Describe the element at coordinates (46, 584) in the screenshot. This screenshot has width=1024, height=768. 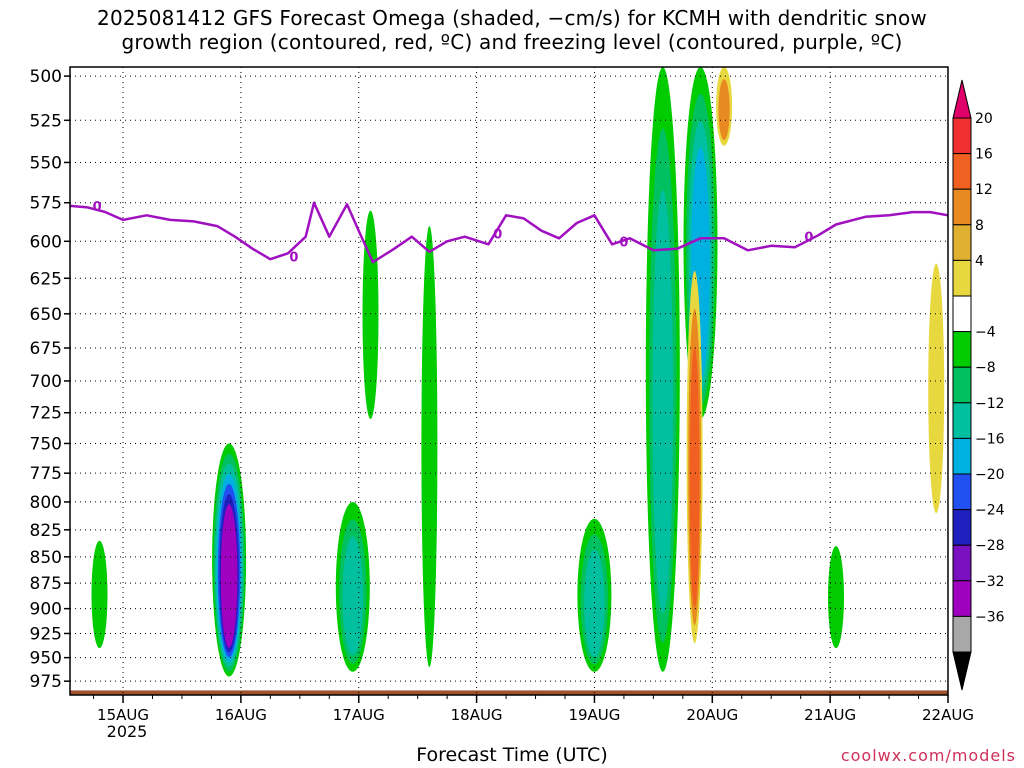
I see `y-tick-label-875: 875` at that location.